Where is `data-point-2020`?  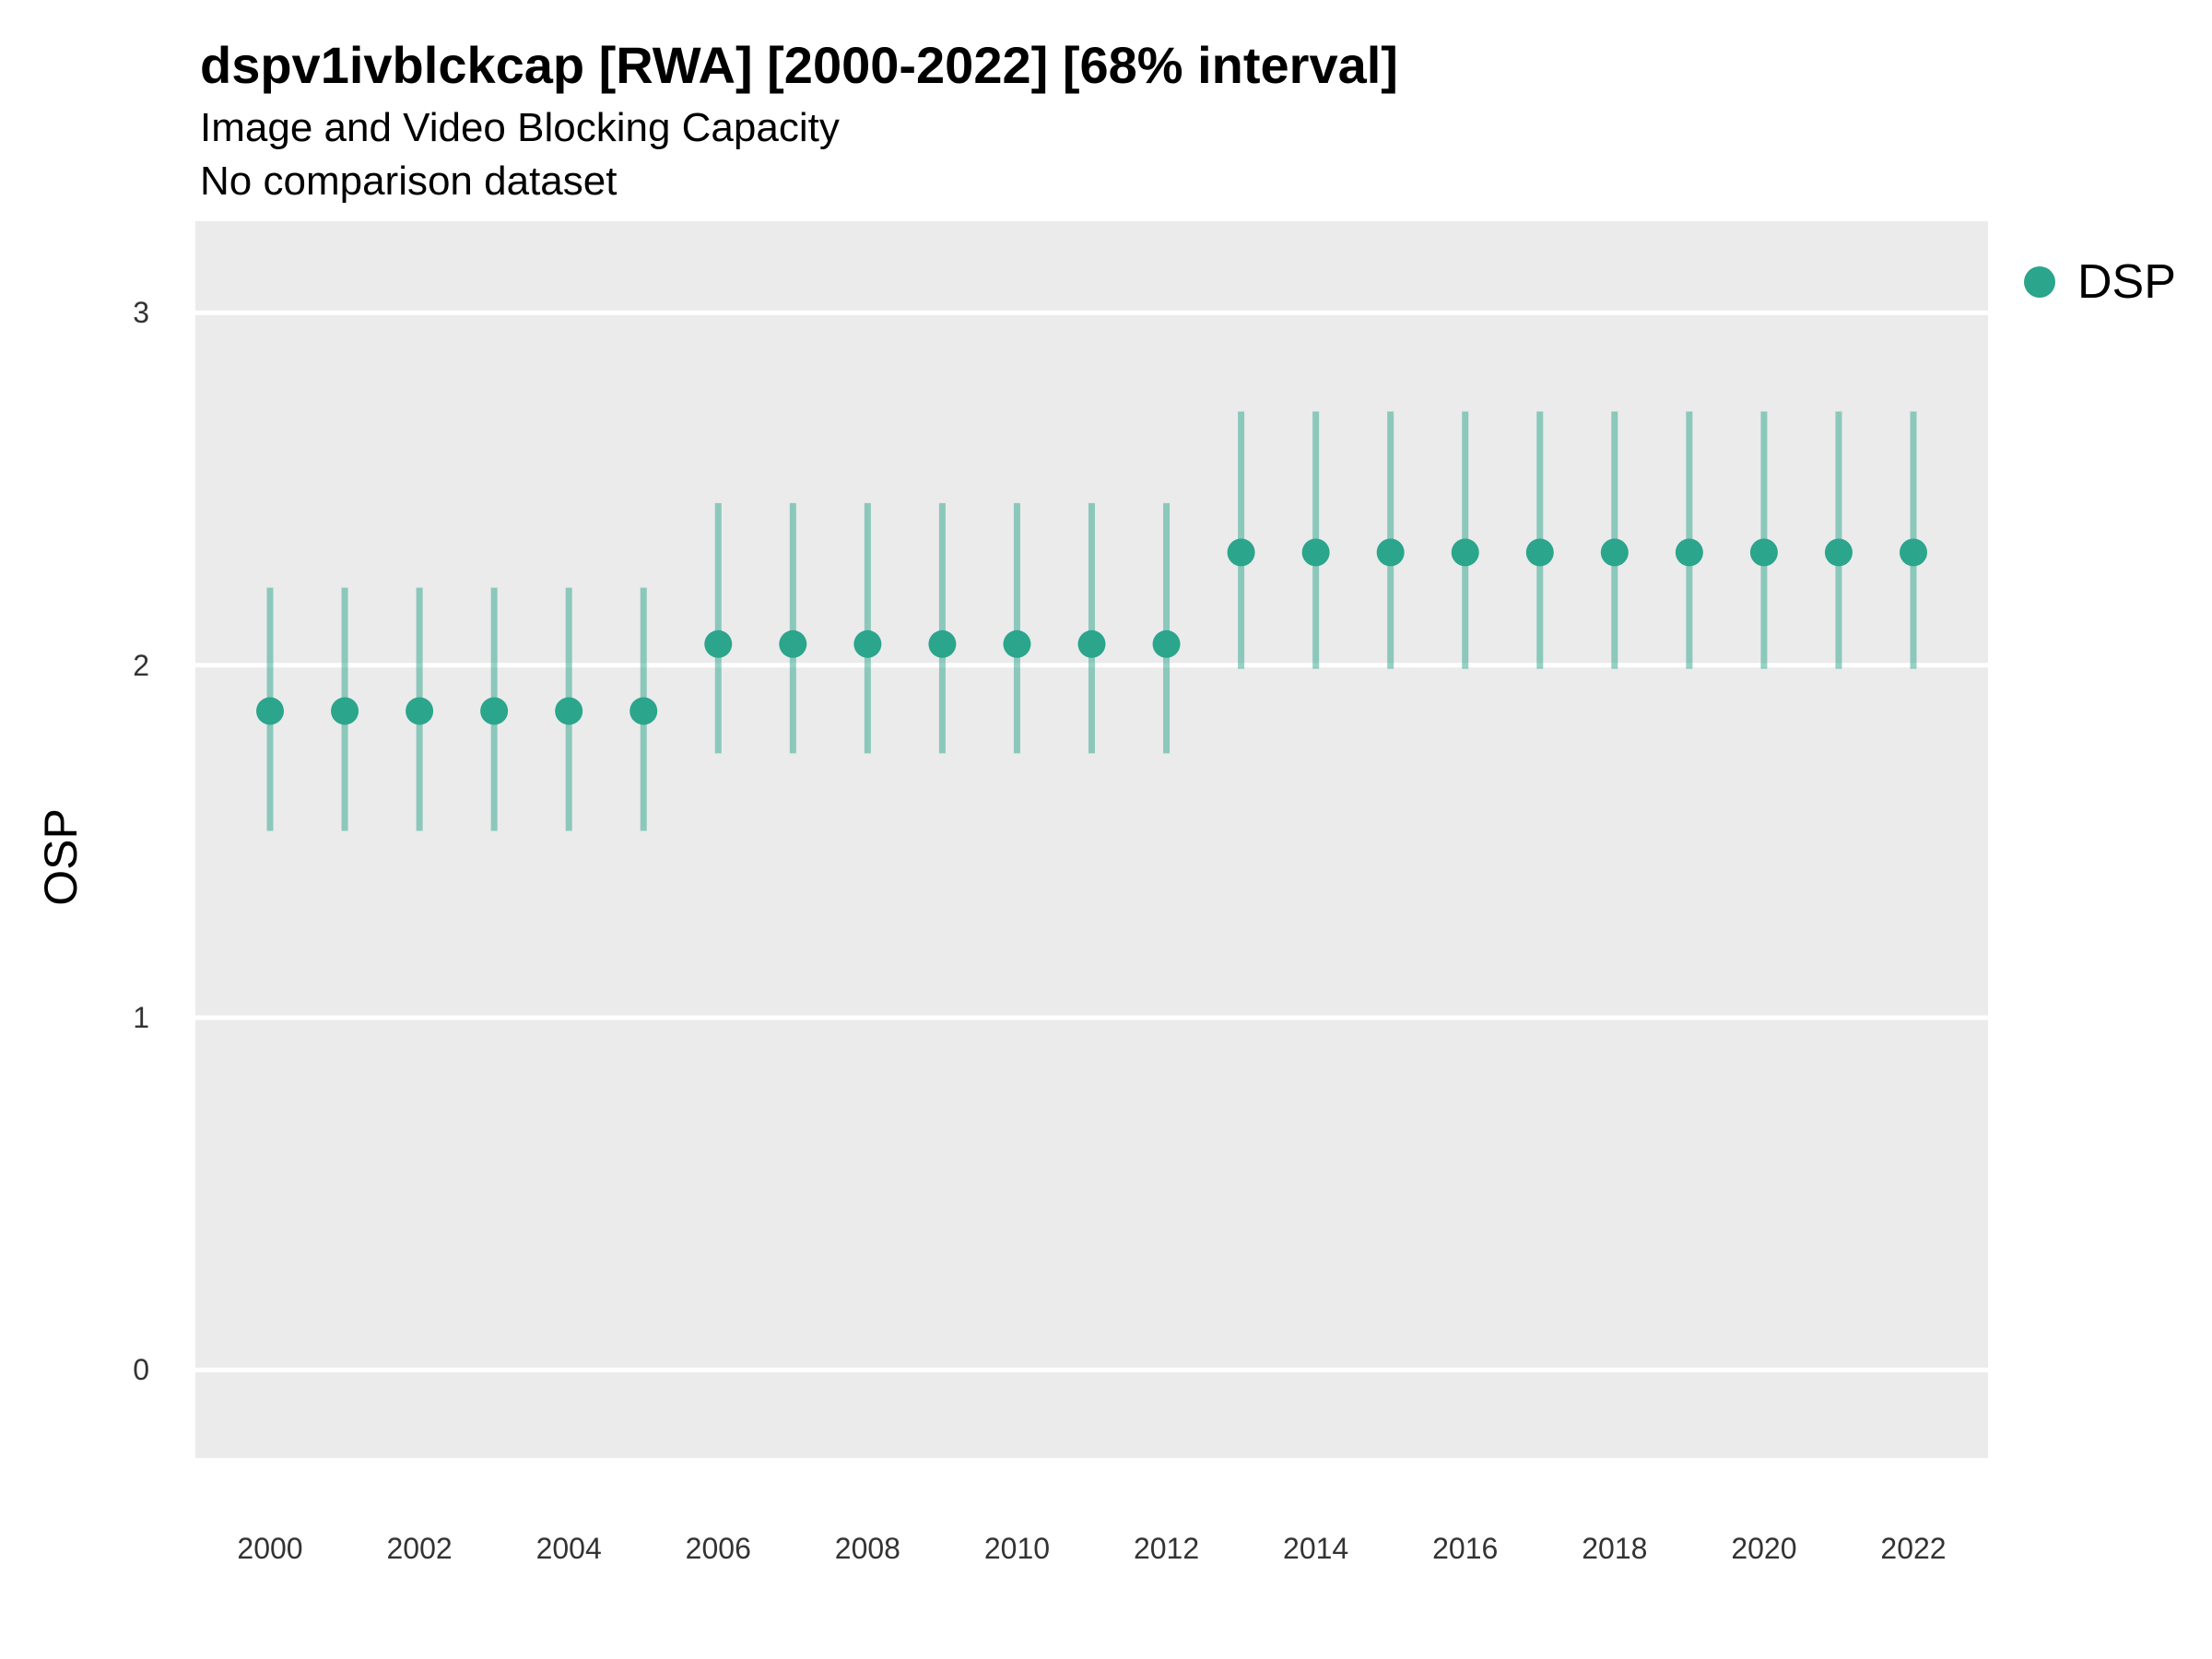 data-point-2020 is located at coordinates (1763, 552).